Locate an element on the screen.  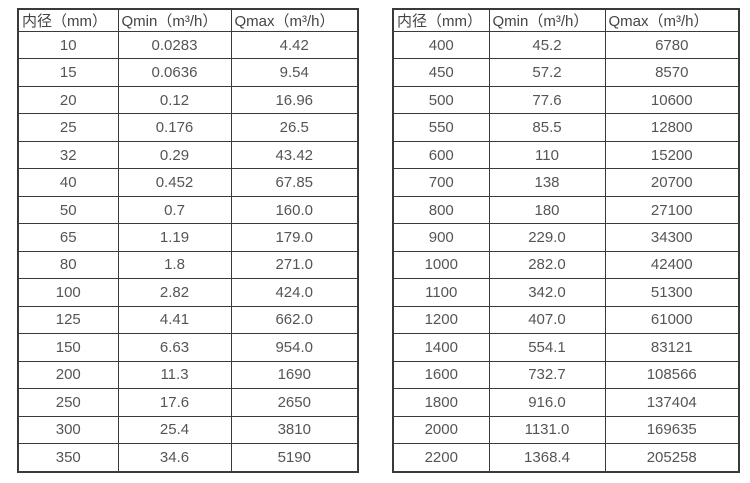
table-cell: 20 is located at coordinates (68, 100).